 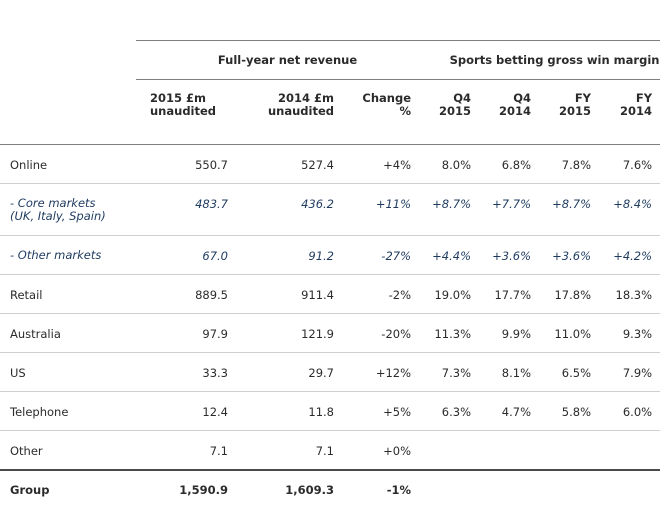 I want to click on cell-fy-2015: +3.6%, so click(x=569, y=255).